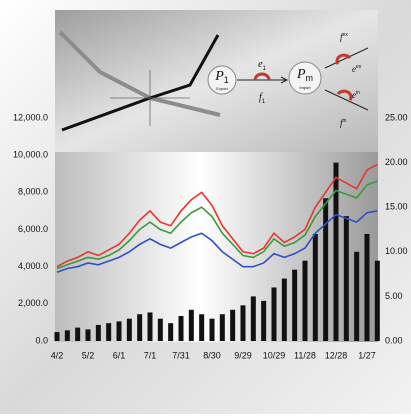 Image resolution: width=411 pixels, height=419 pixels. What do you see at coordinates (396, 162) in the screenshot?
I see `y2-tick-label: 20.00` at bounding box center [396, 162].